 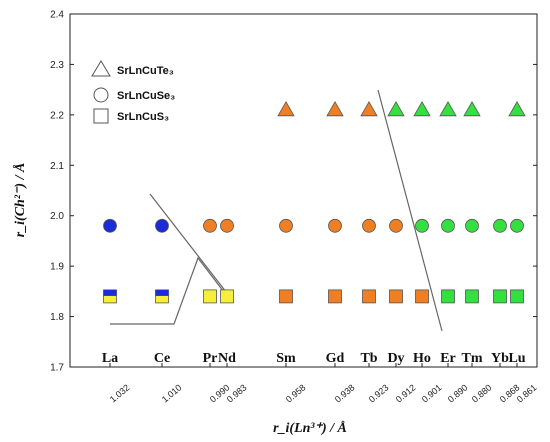 What do you see at coordinates (458, 393) in the screenshot?
I see `radius-label-er: 0.890` at bounding box center [458, 393].